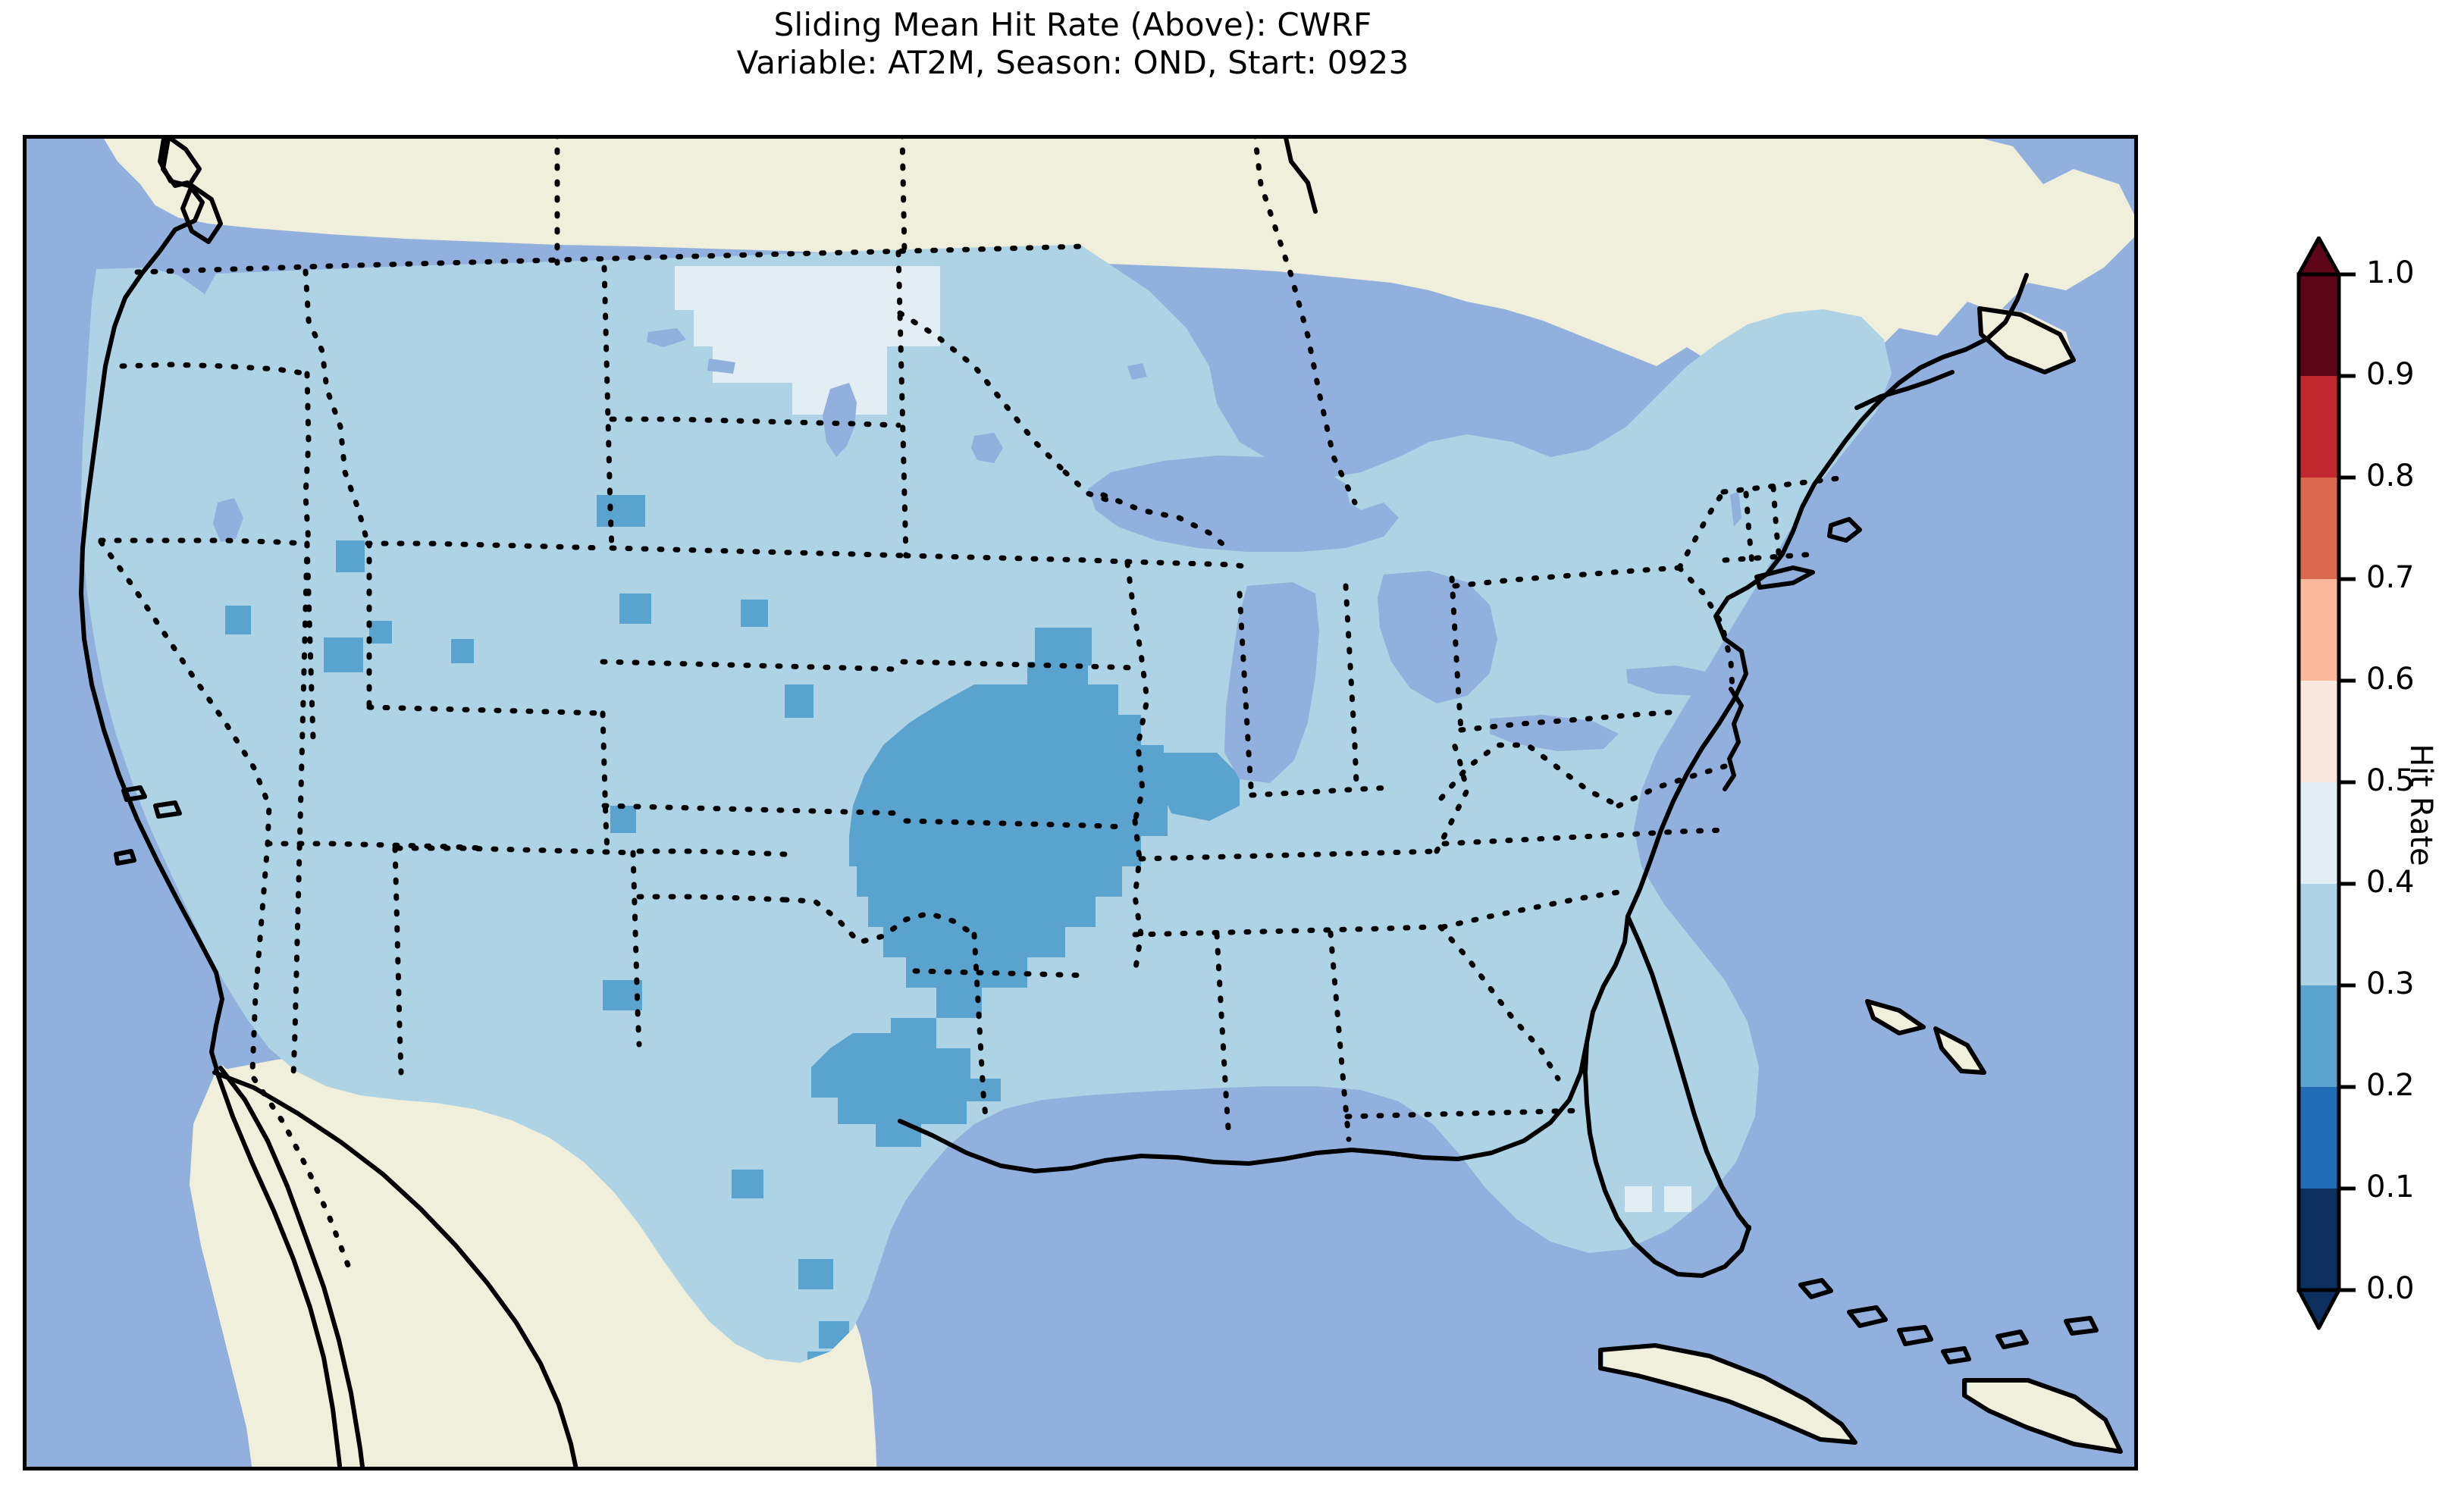  I want to click on land-hispaniola, so click(2043, 1416).